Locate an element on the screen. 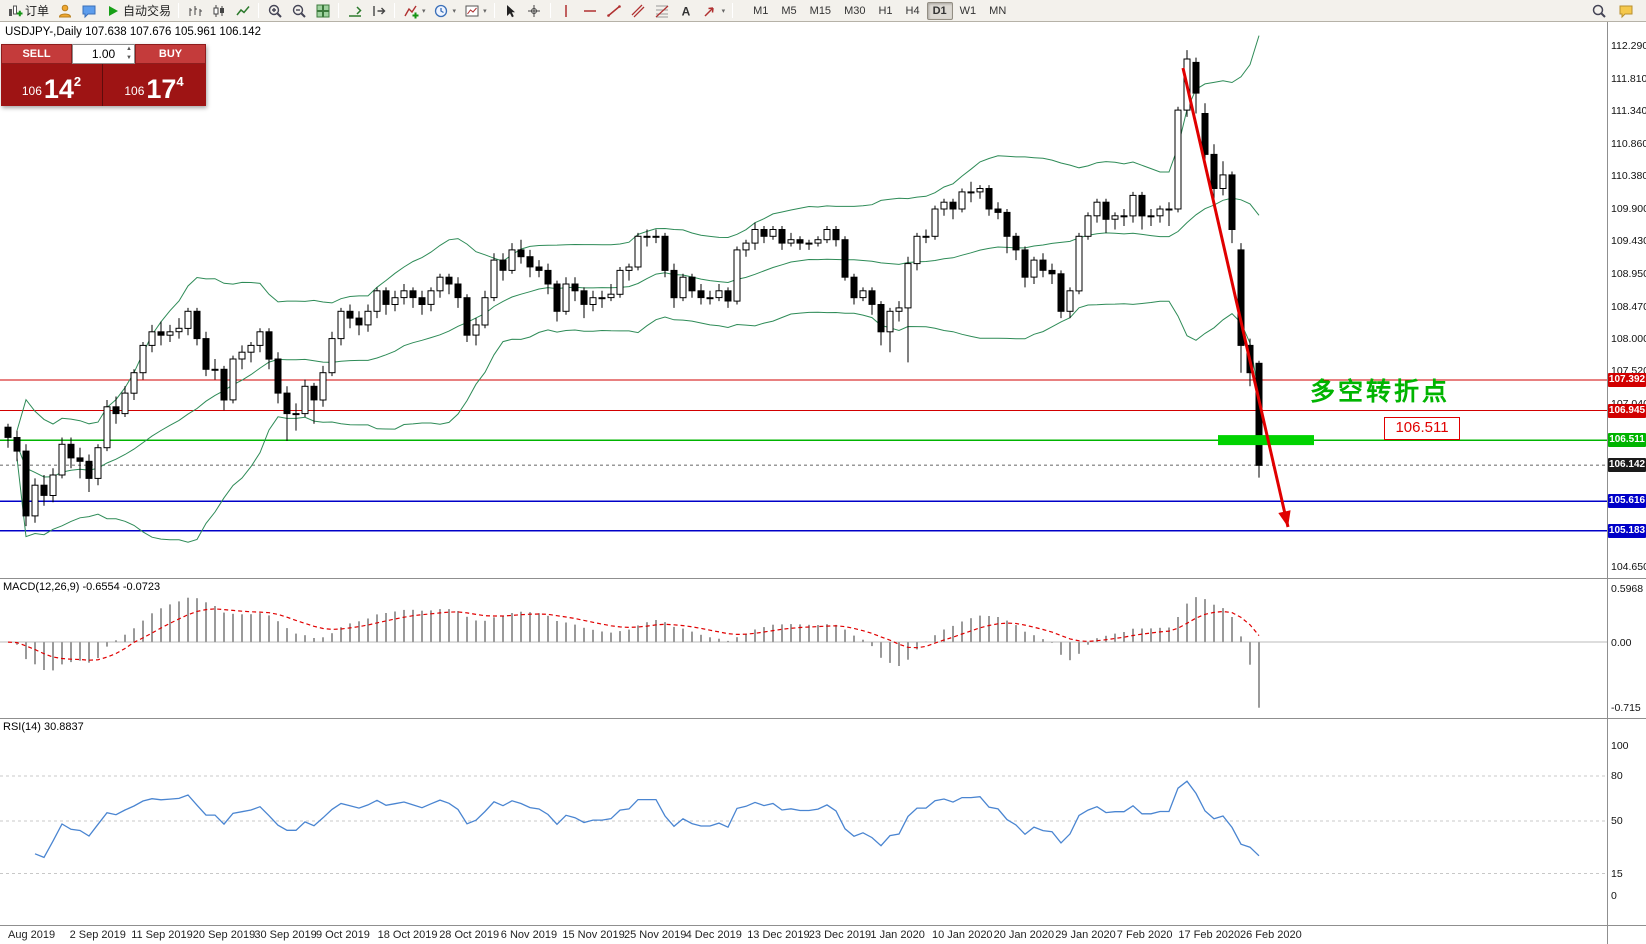 This screenshot has height=944, width=1646. equidistant-channel-button is located at coordinates (638, 11).